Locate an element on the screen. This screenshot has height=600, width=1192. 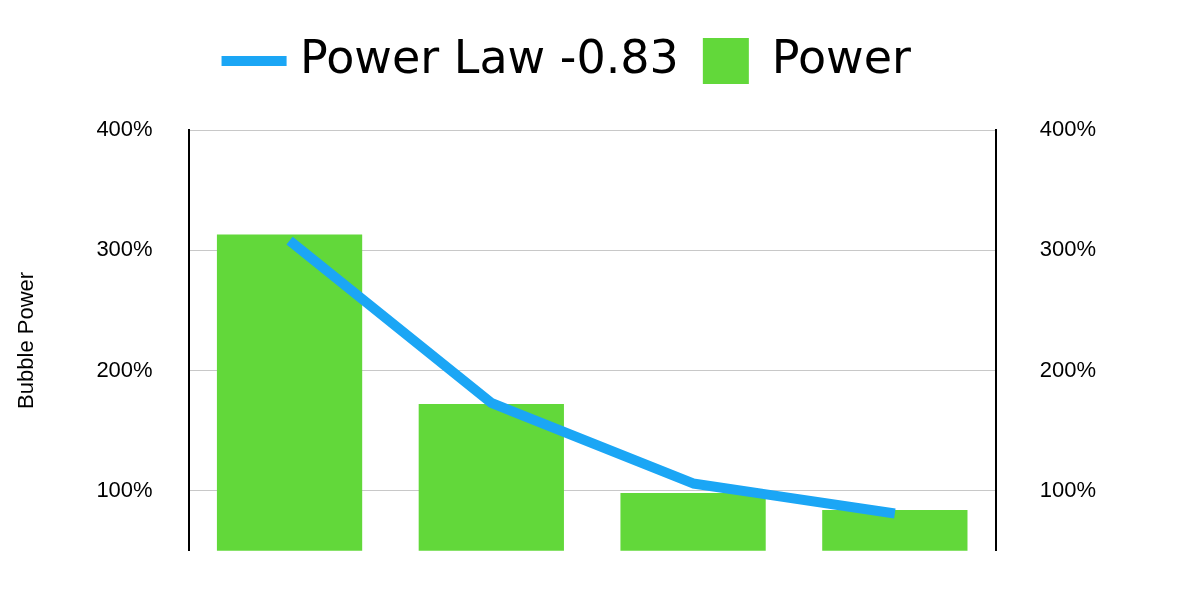
y-tick-label: 100% is located at coordinates (124, 489).